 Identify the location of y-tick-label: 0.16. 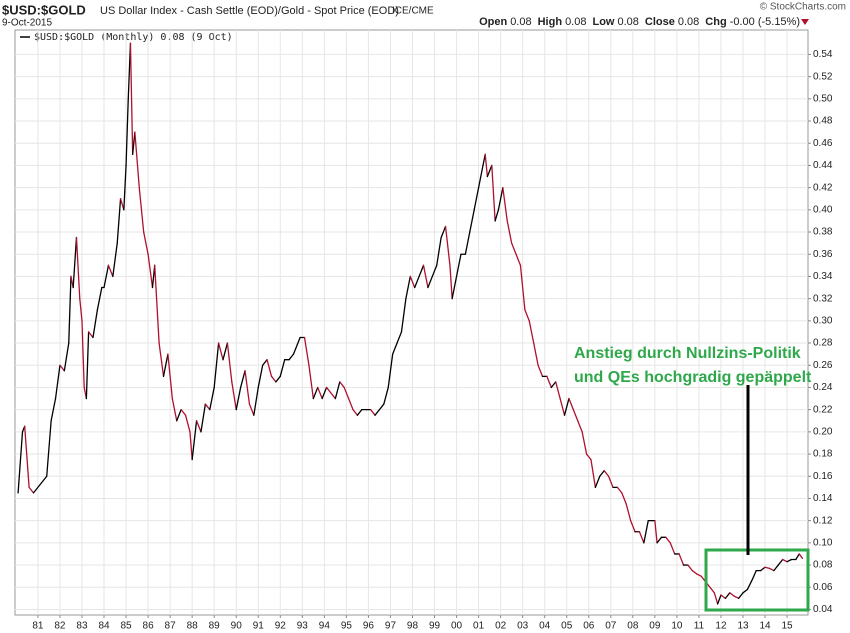
(823, 476).